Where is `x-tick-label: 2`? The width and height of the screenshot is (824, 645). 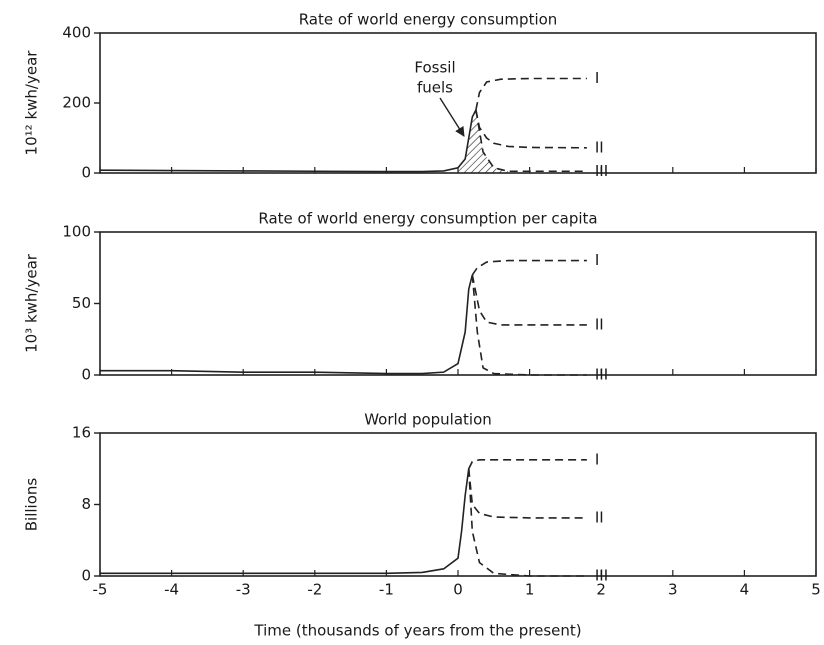
x-tick-label: 2 is located at coordinates (601, 590).